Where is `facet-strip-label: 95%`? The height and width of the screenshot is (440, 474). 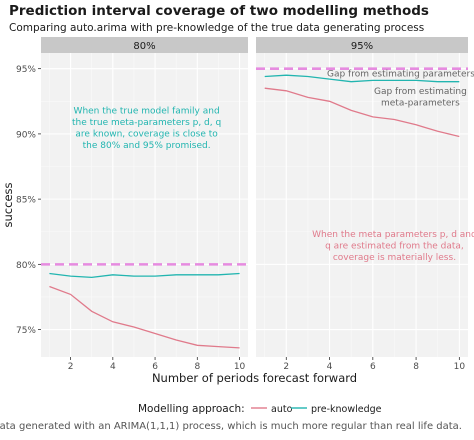 facet-strip-label: 95% is located at coordinates (362, 46).